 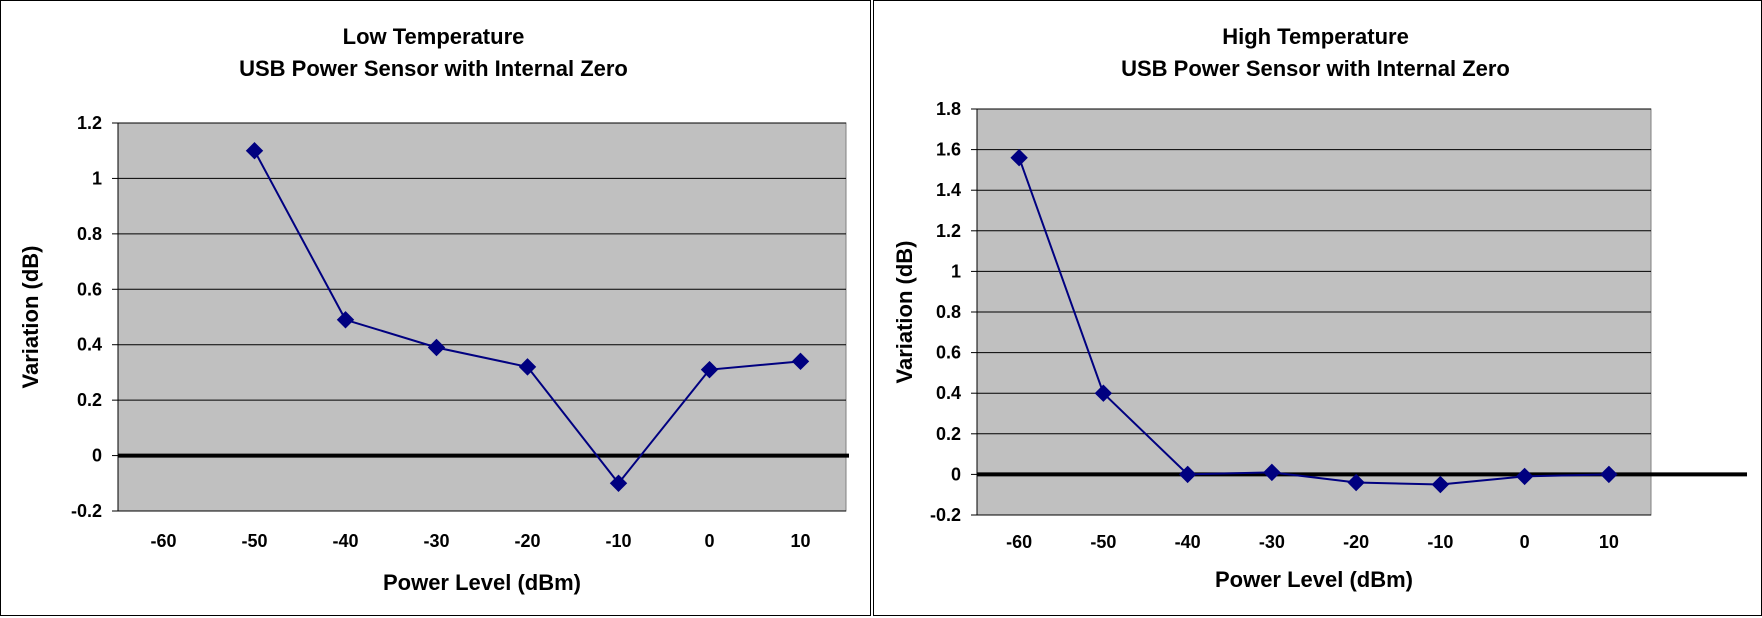 I want to click on y-tick-label: 1.4, so click(x=948, y=190).